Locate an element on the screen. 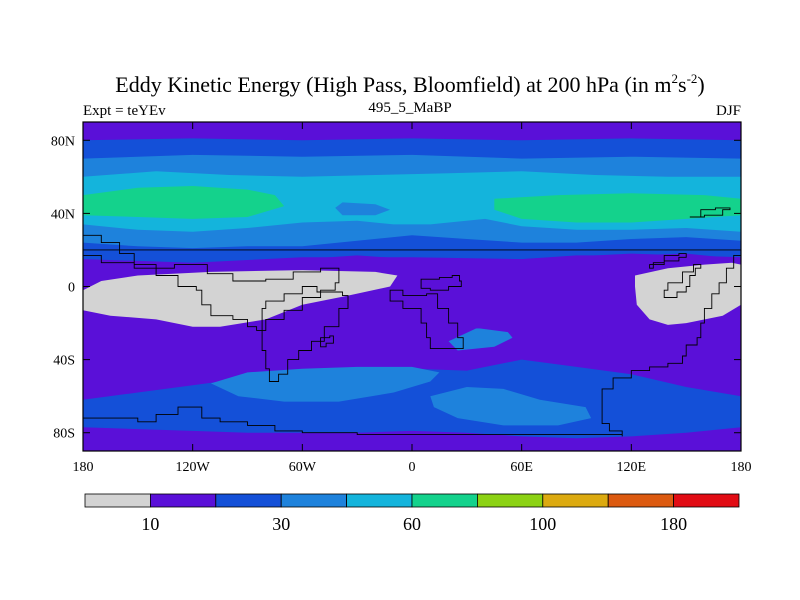  colorbar-label: 100 is located at coordinates (542, 524).